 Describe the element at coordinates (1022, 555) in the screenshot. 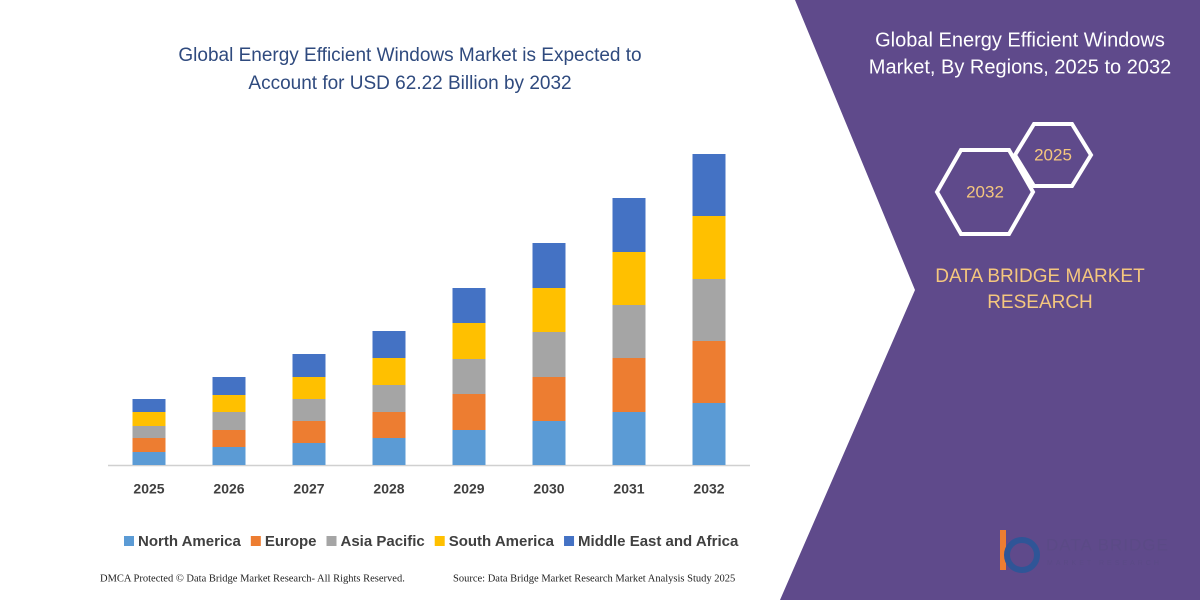

I see `logo-circle` at that location.